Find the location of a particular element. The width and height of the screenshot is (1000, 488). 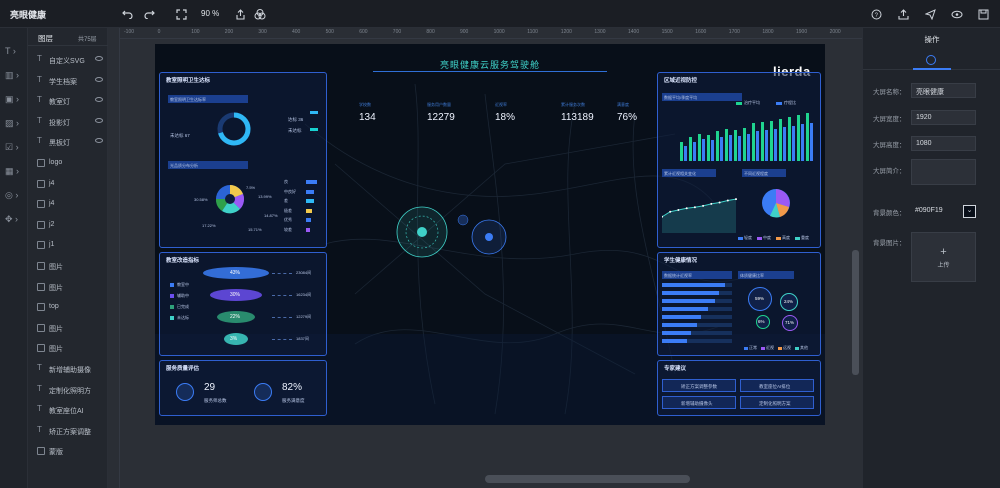

line-point is located at coordinates (727, 200).